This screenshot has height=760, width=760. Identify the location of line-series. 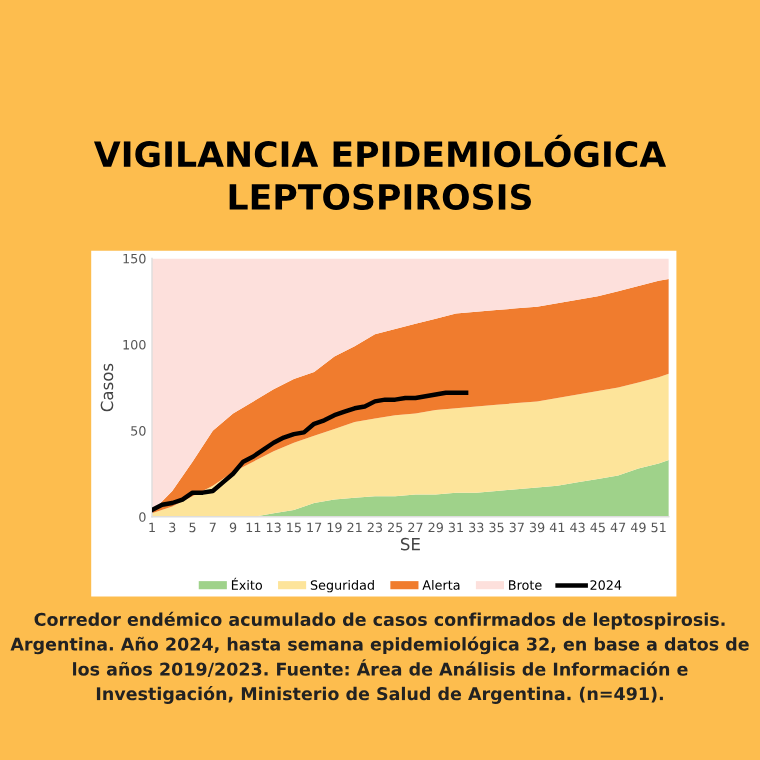
(310, 451).